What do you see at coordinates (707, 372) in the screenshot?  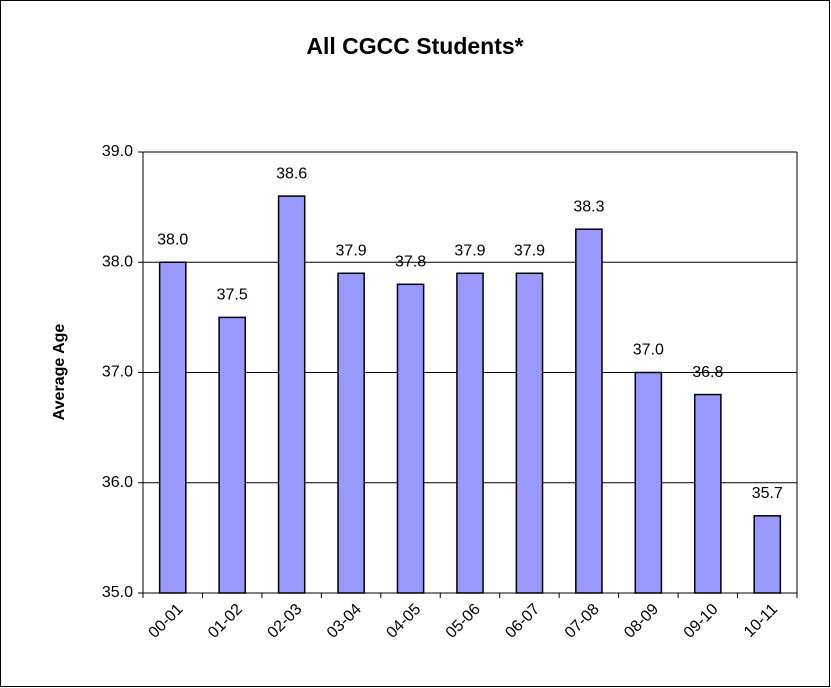 I see `value-label: 36.8` at bounding box center [707, 372].